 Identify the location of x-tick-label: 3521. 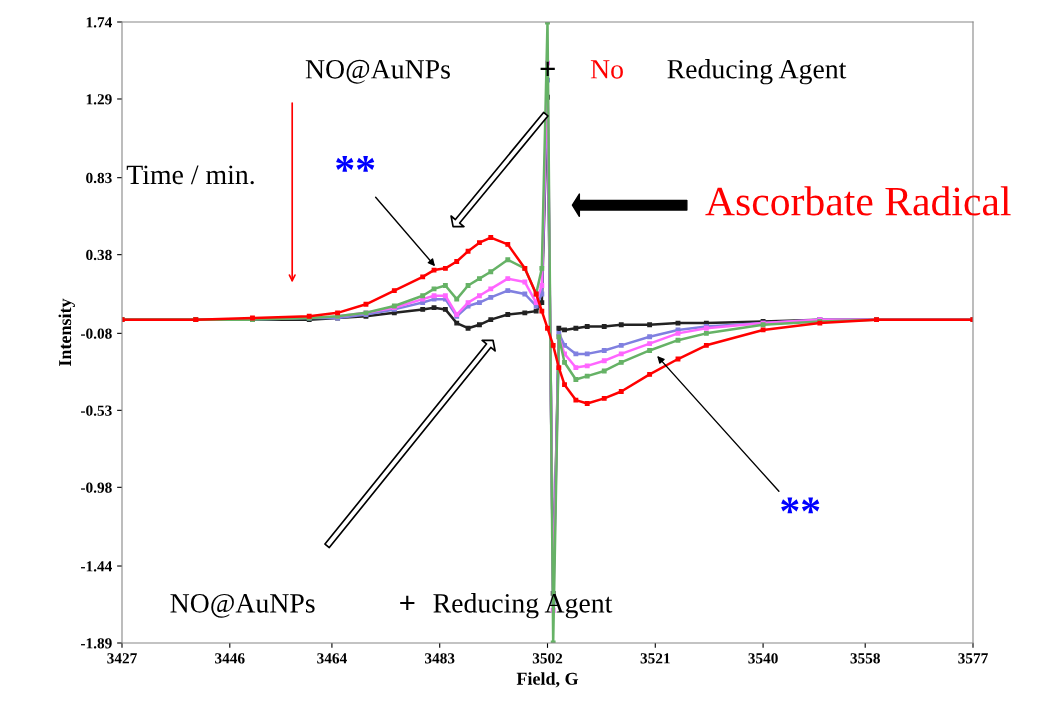
(655, 658).